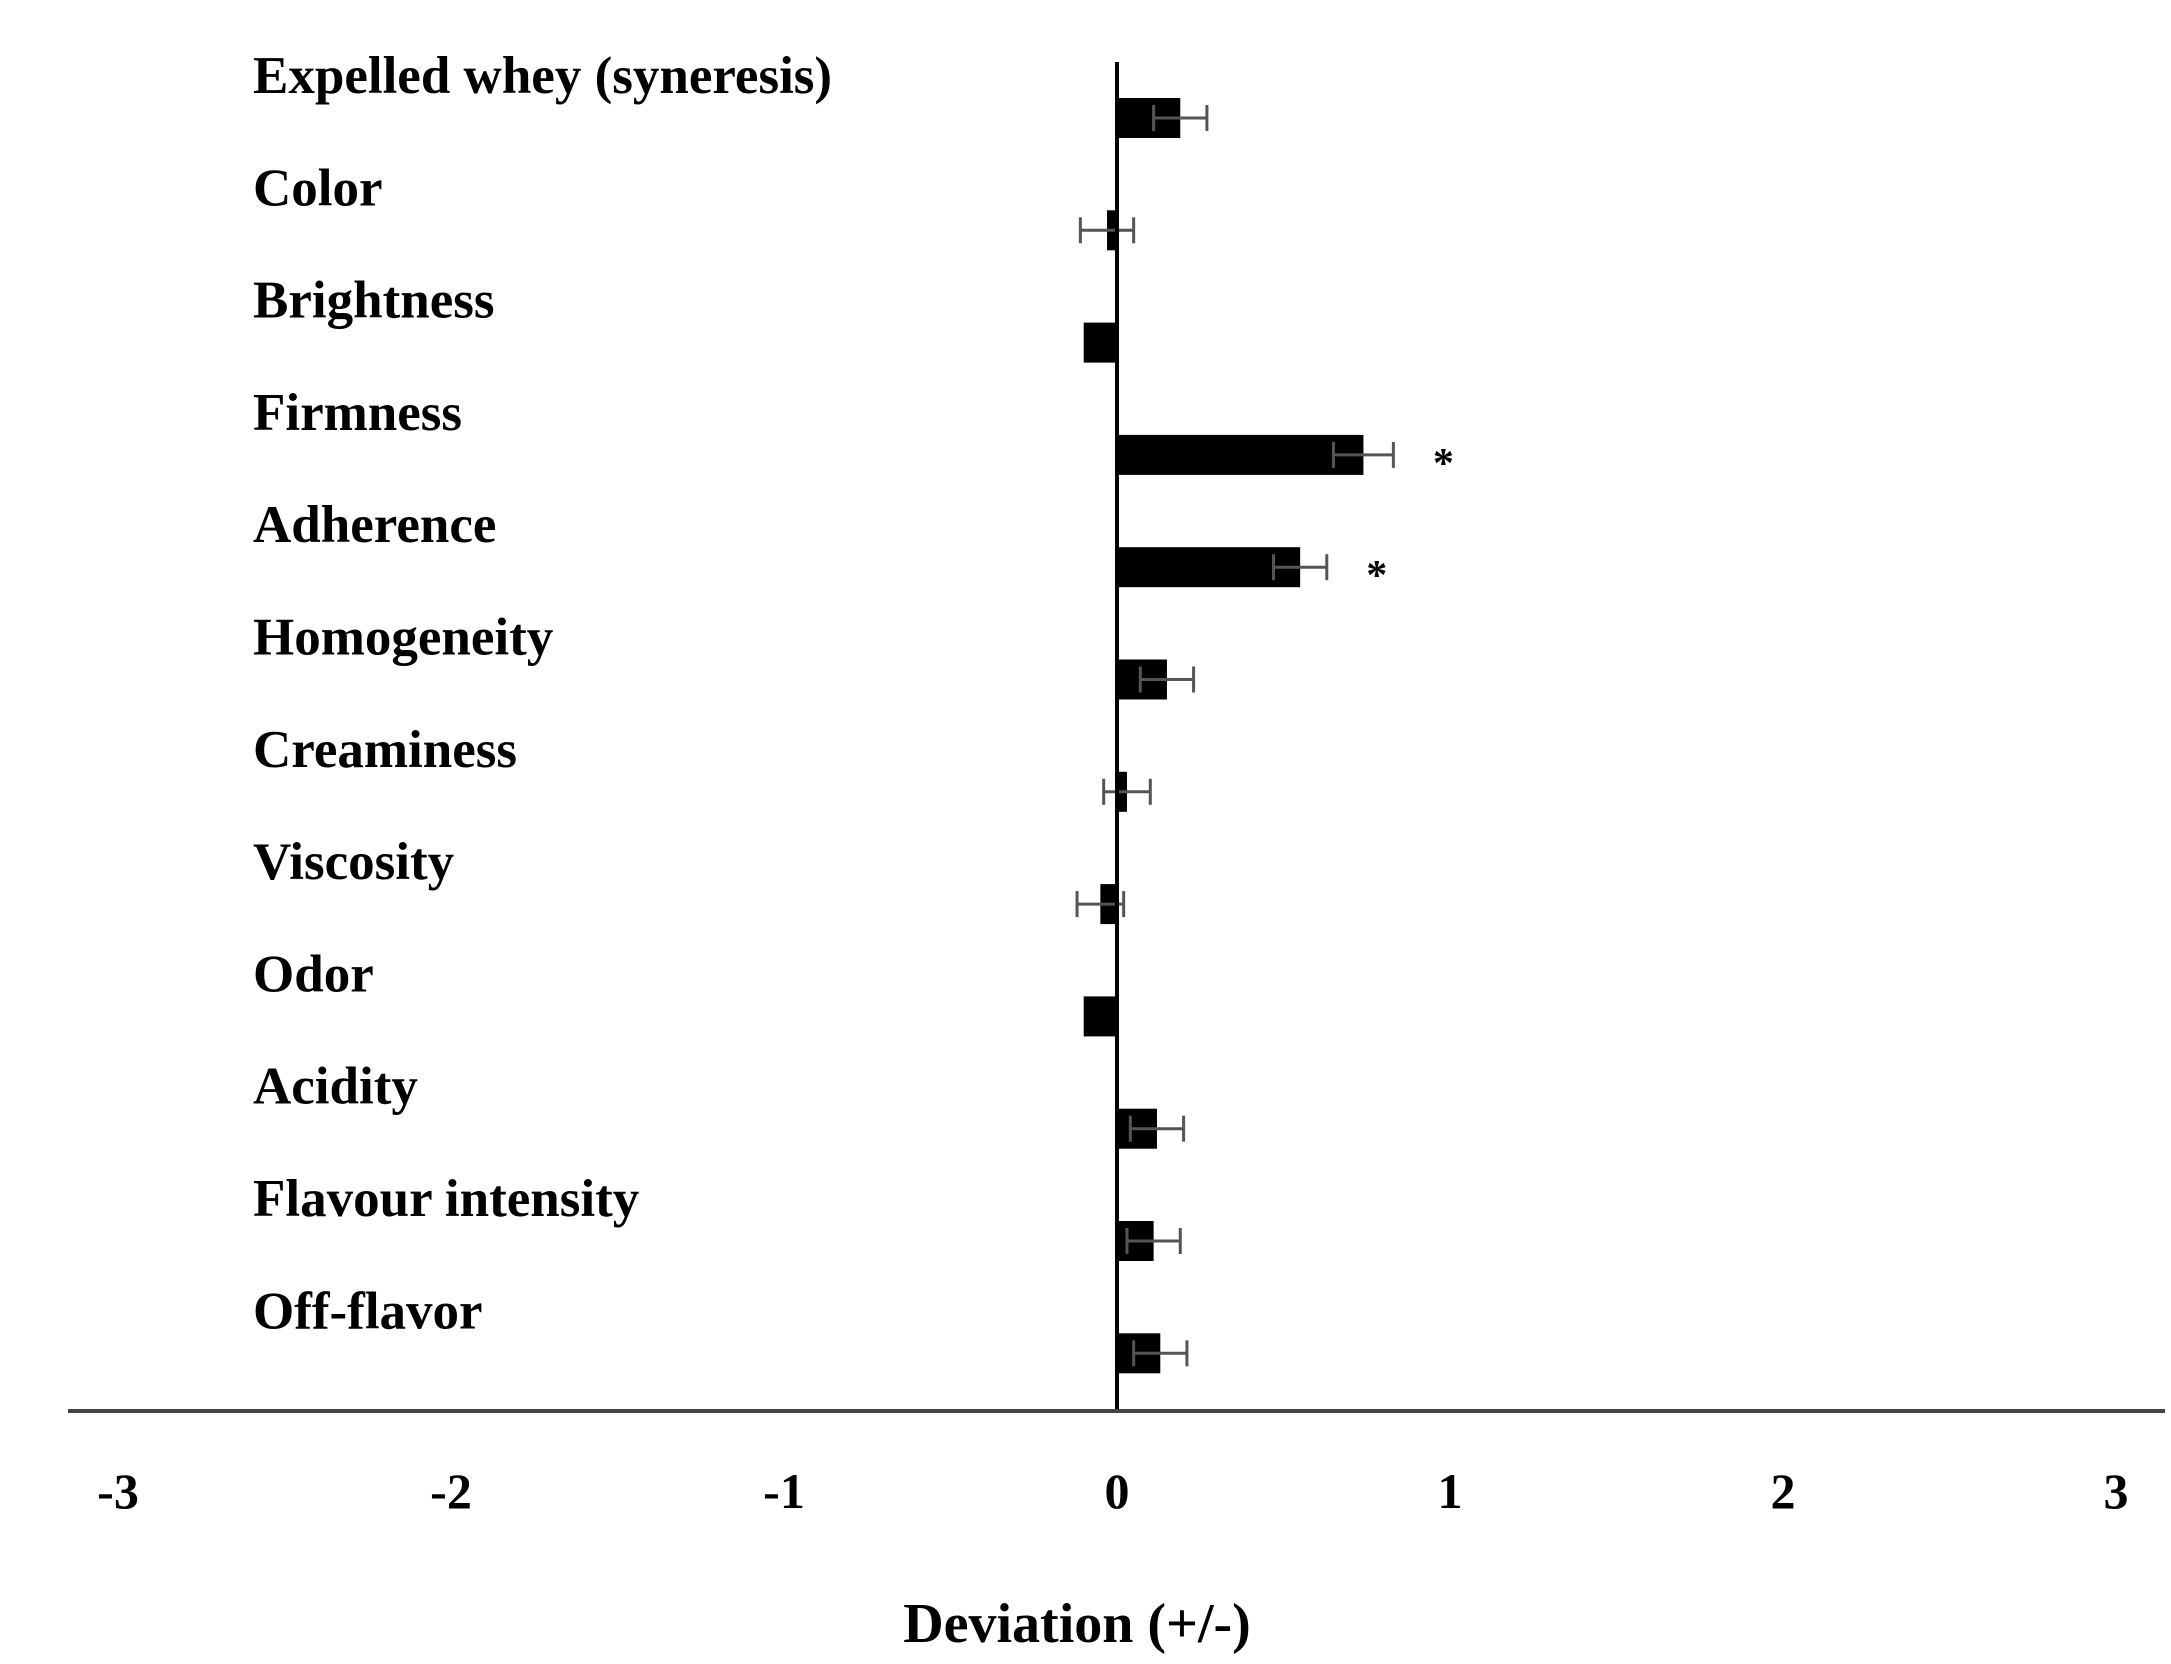 This screenshot has width=2171, height=1664. I want to click on x-tick-label: 3, so click(2116, 1491).